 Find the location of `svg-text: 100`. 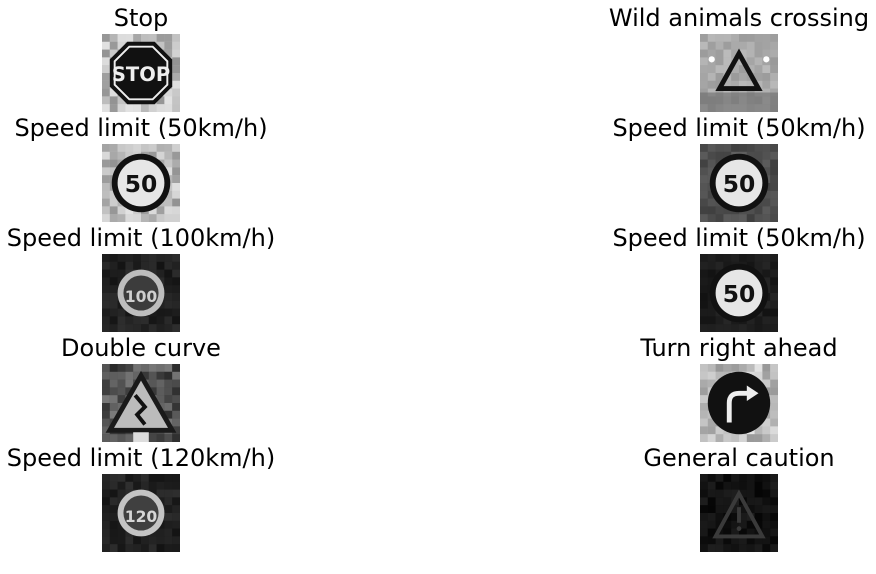

svg-text: 100 is located at coordinates (141, 297).